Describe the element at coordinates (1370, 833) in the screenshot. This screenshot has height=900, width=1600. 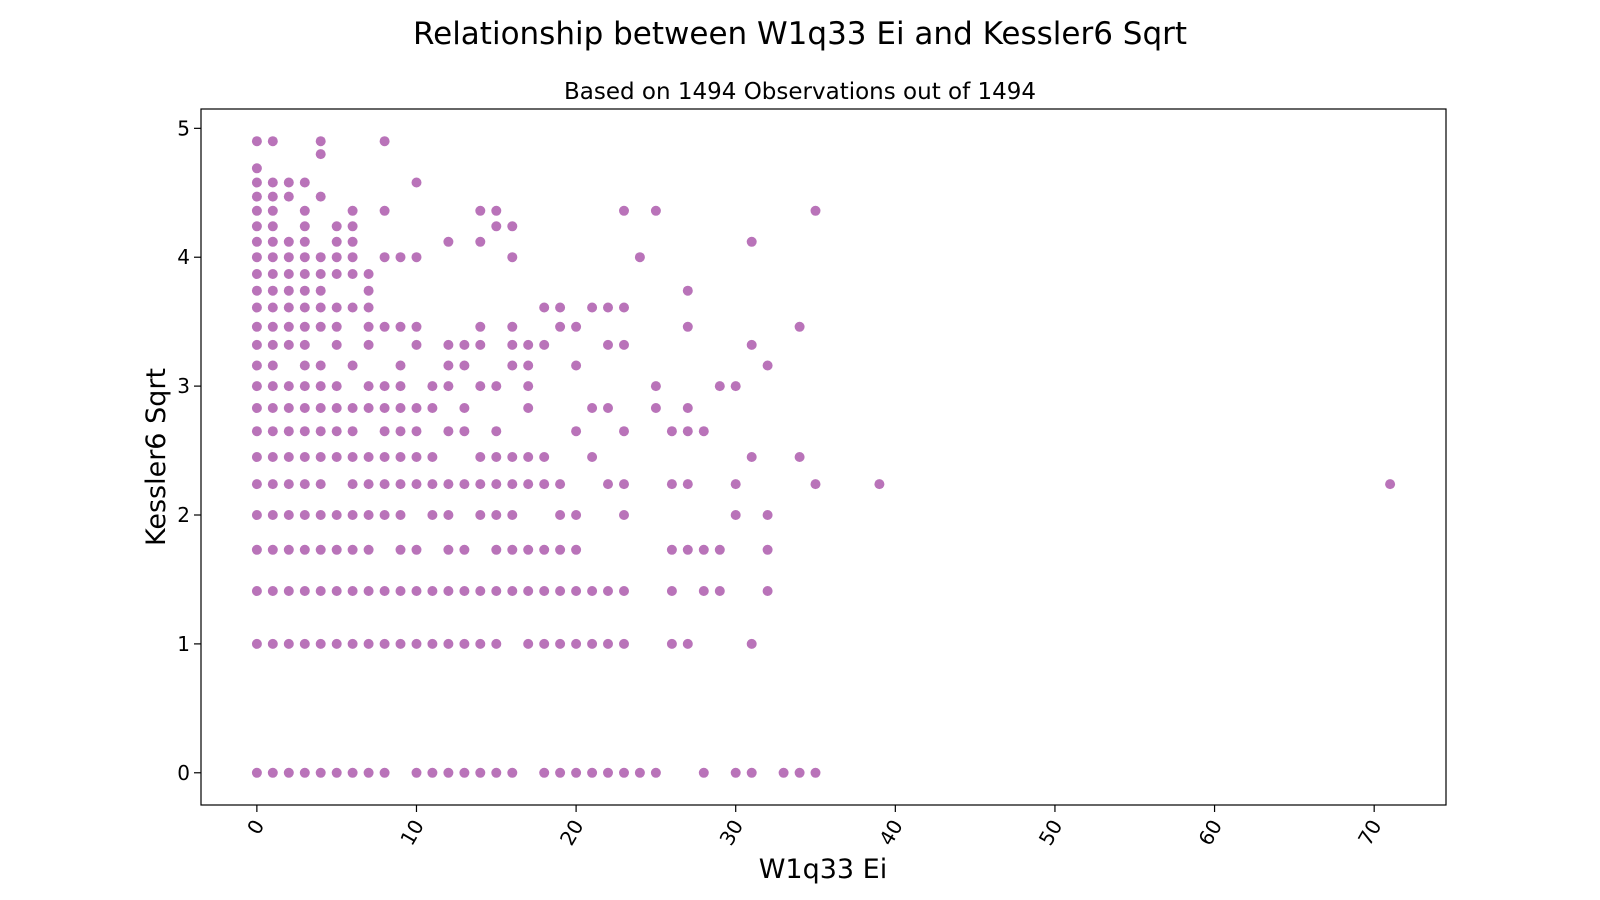
I see `x-tick-label: 70` at that location.